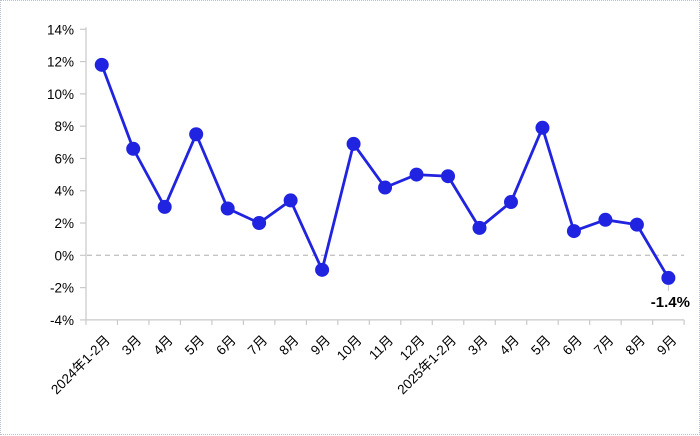  What do you see at coordinates (64, 255) in the screenshot?
I see `y-tick-label: 0%` at bounding box center [64, 255].